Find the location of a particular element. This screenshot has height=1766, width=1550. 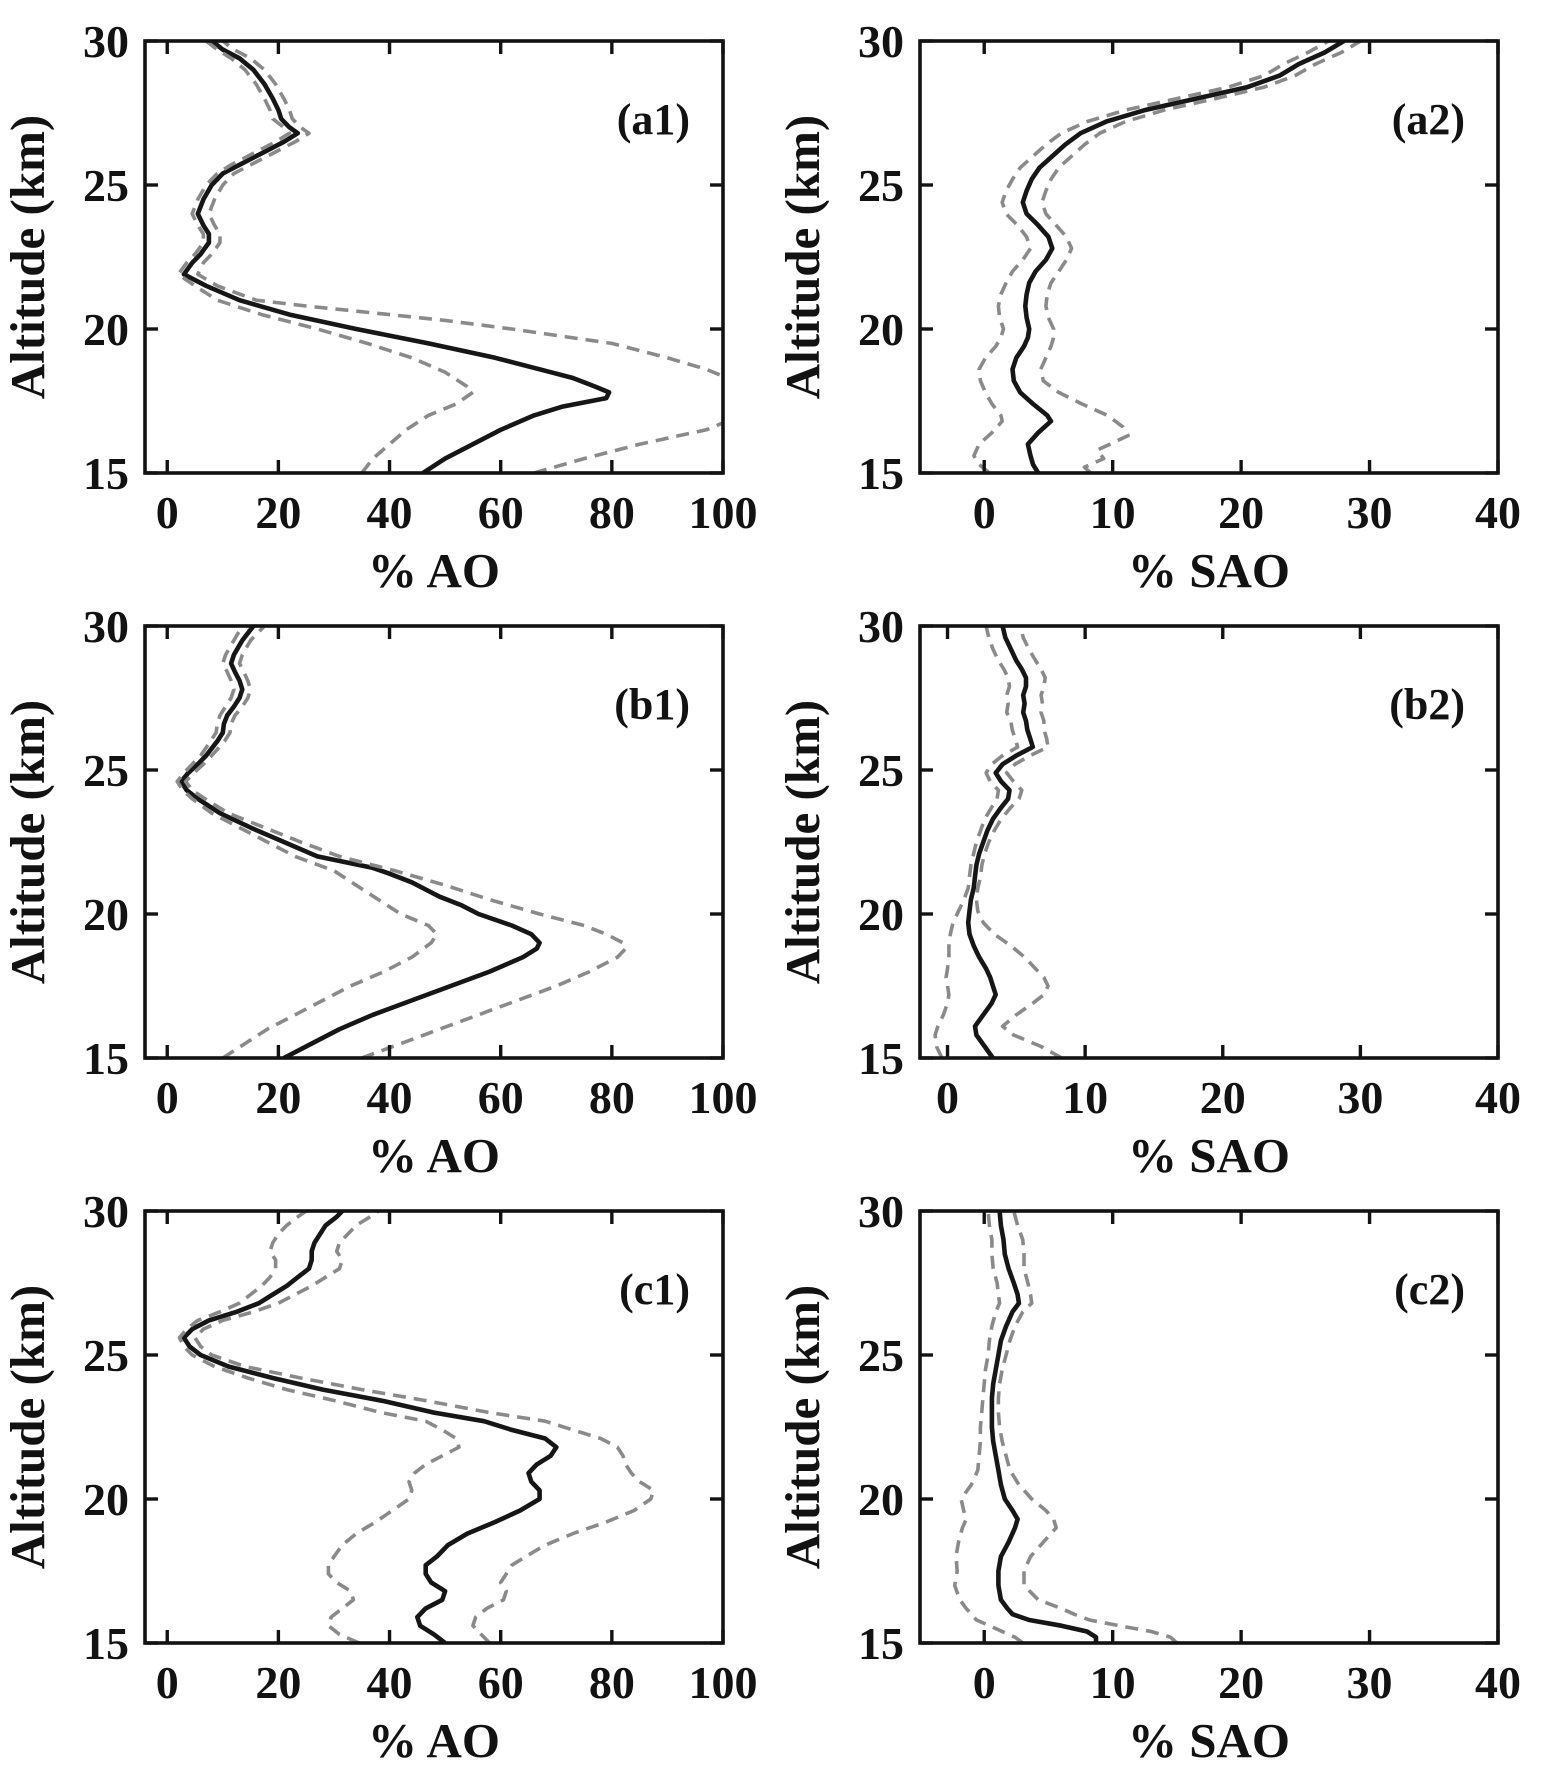

panel-tag: (c2) is located at coordinates (1429, 1289).